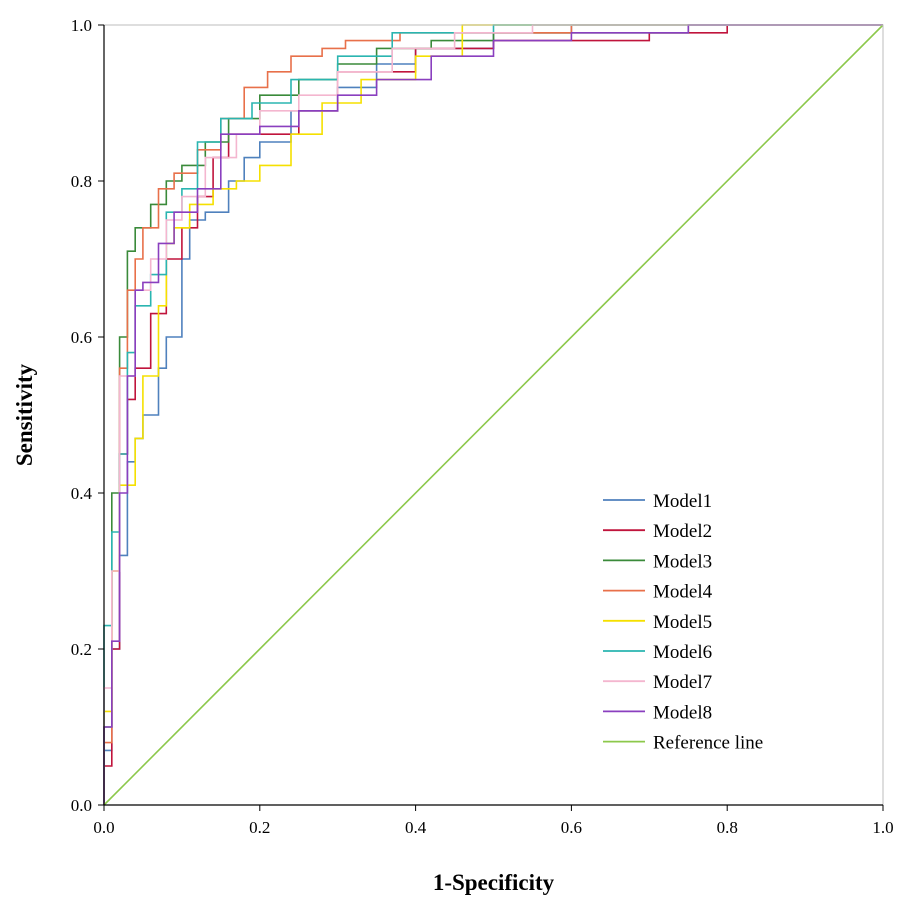 The image size is (921, 905). Describe the element at coordinates (571, 827) in the screenshot. I see `x-tick-label: 0.6` at that location.